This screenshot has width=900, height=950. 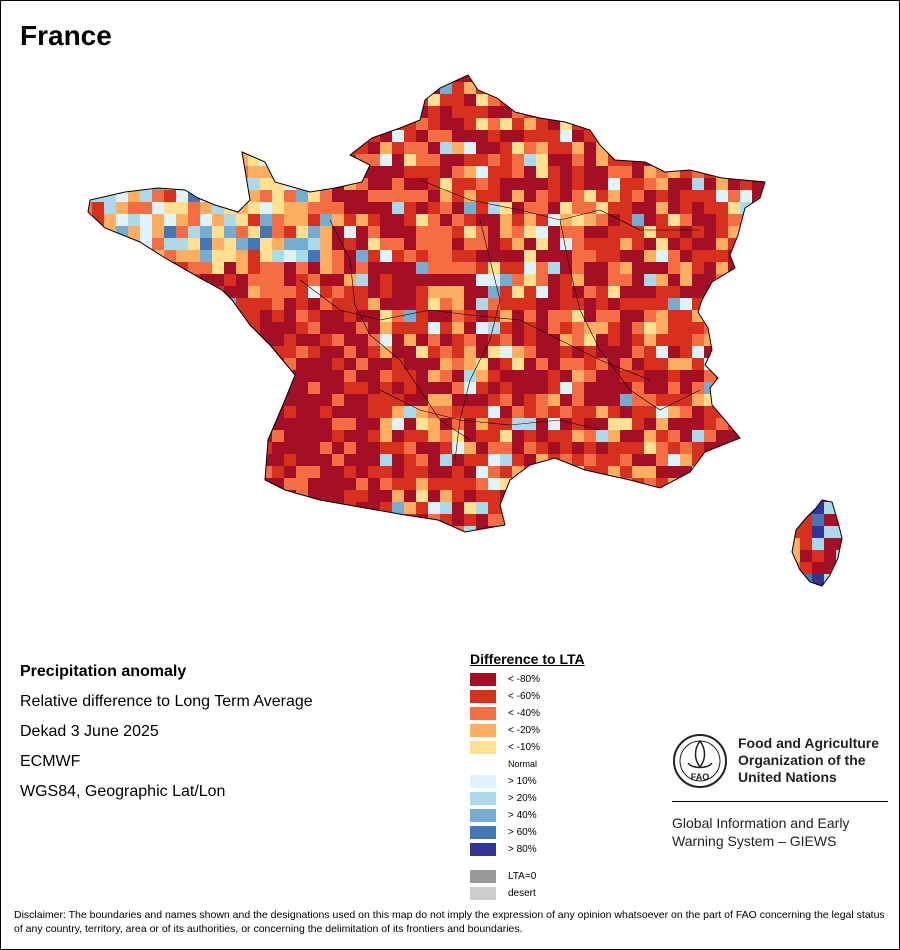 What do you see at coordinates (524, 696) in the screenshot?
I see `legend-label: < -60%` at bounding box center [524, 696].